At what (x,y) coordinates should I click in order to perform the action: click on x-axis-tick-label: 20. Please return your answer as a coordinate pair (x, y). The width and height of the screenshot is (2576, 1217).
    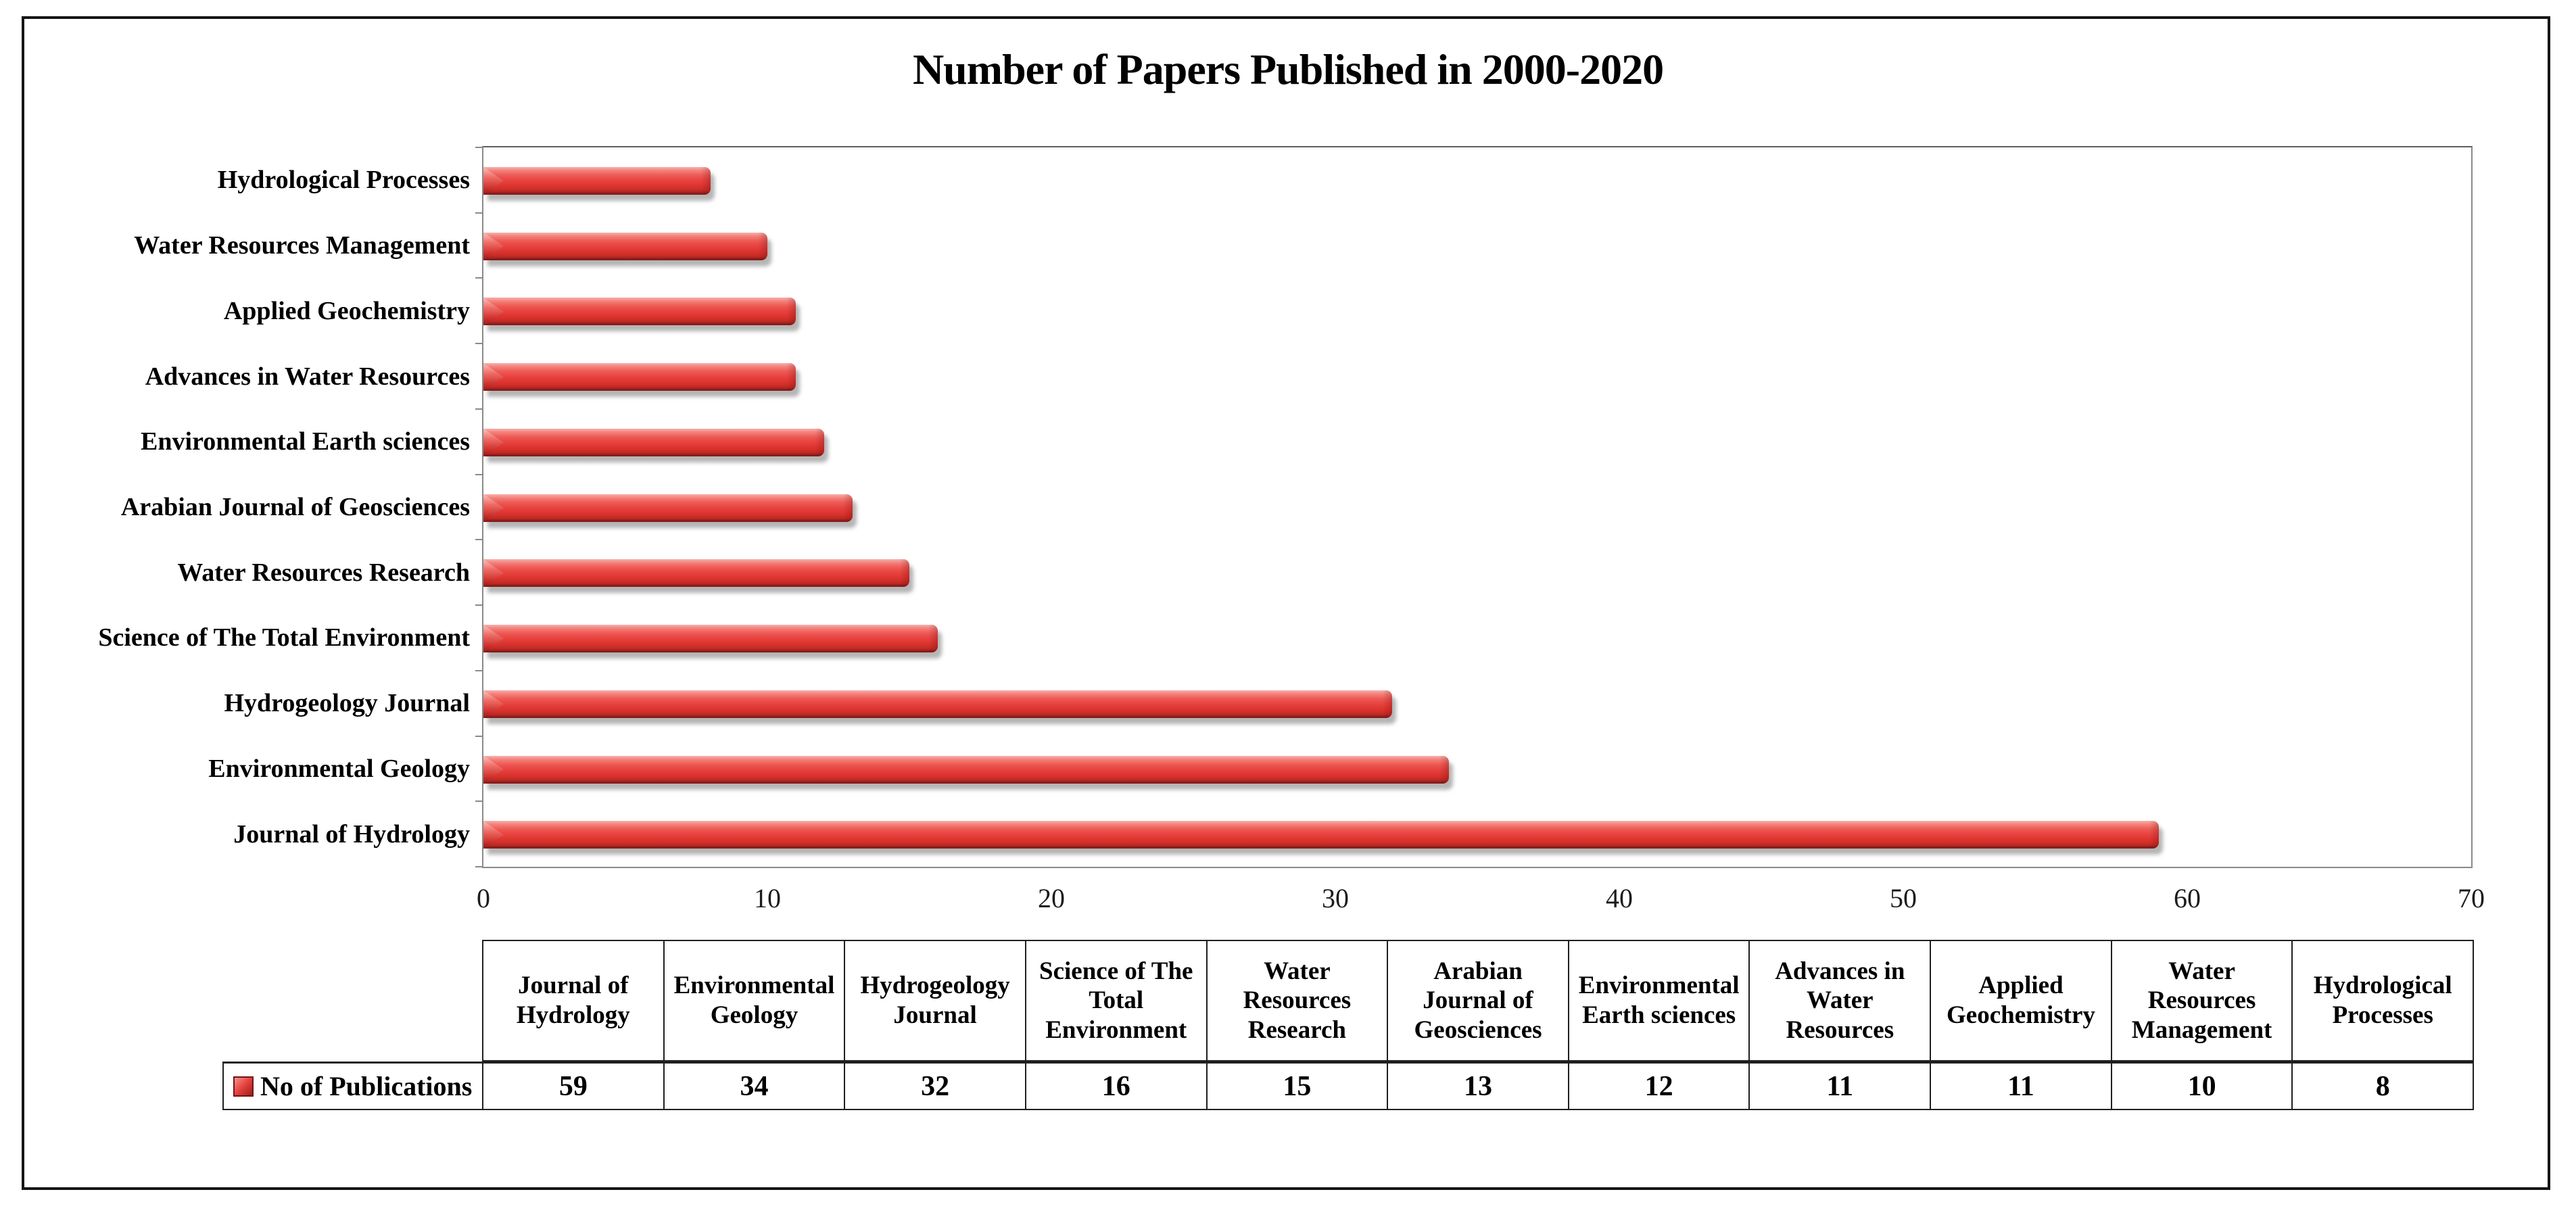
    Looking at the image, I should click on (1051, 898).